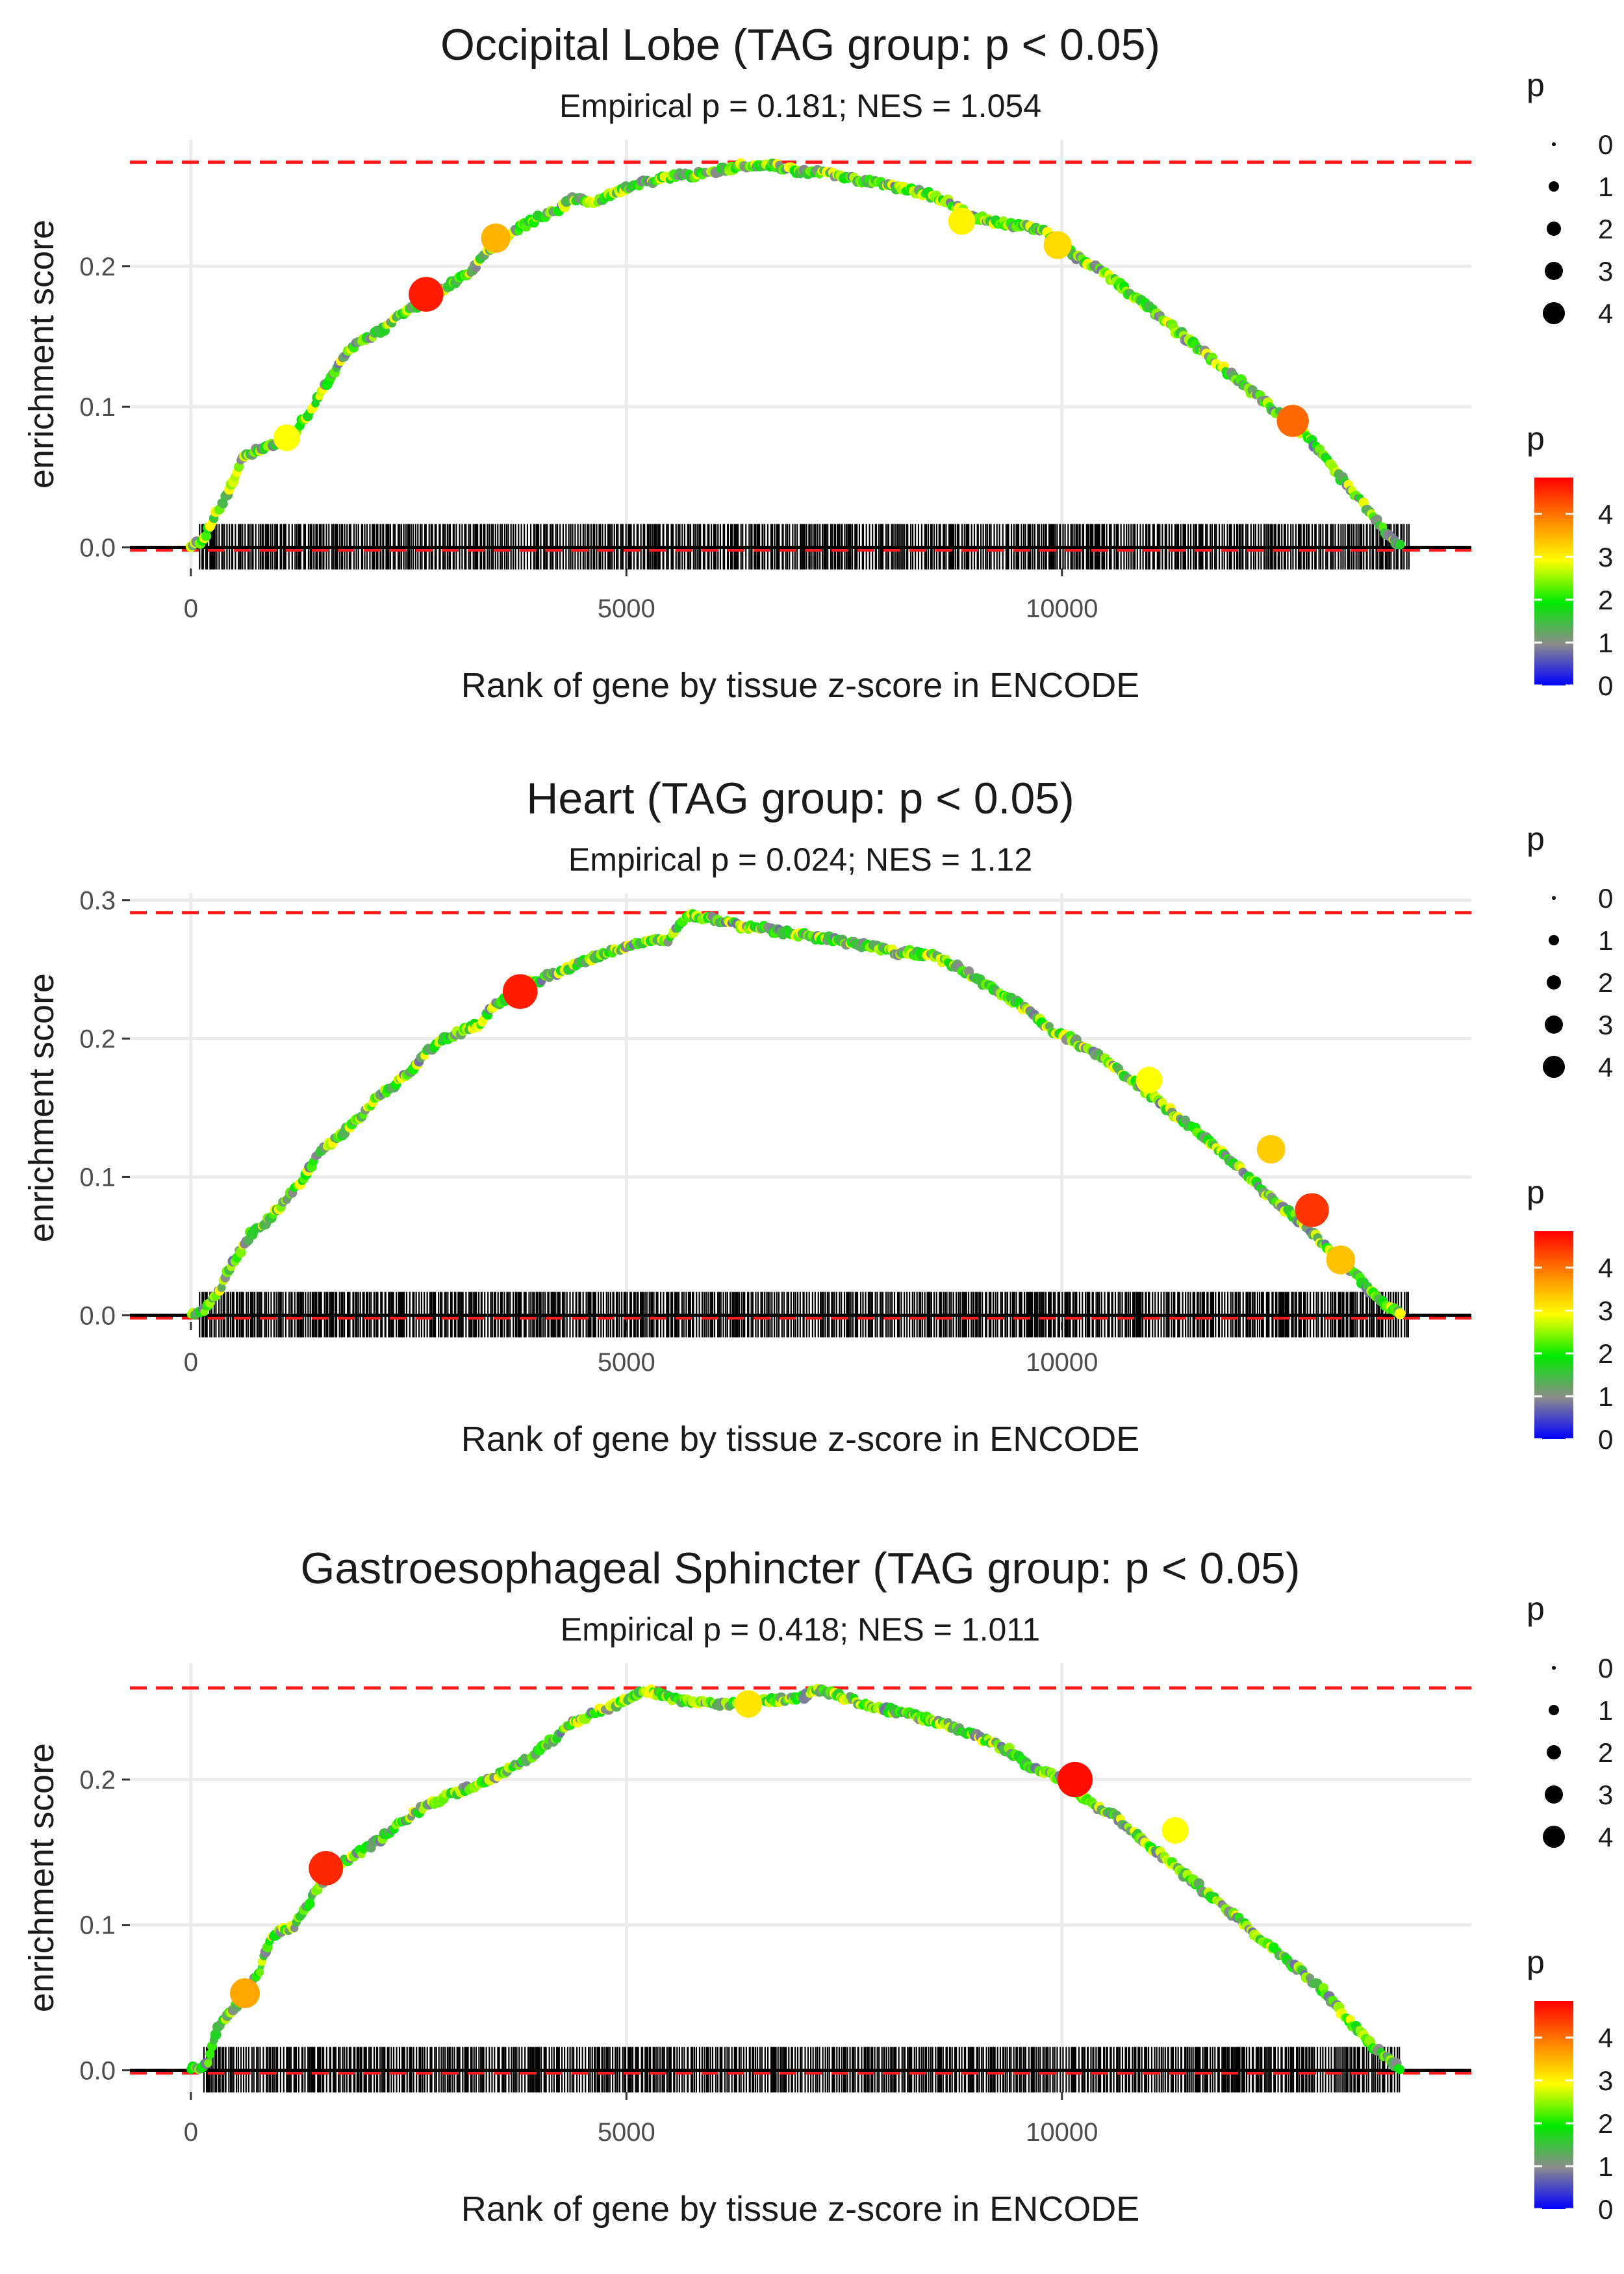 This screenshot has height=2274, width=1624. What do you see at coordinates (97, 901) in the screenshot?
I see `y-tick-label: 0.3` at bounding box center [97, 901].